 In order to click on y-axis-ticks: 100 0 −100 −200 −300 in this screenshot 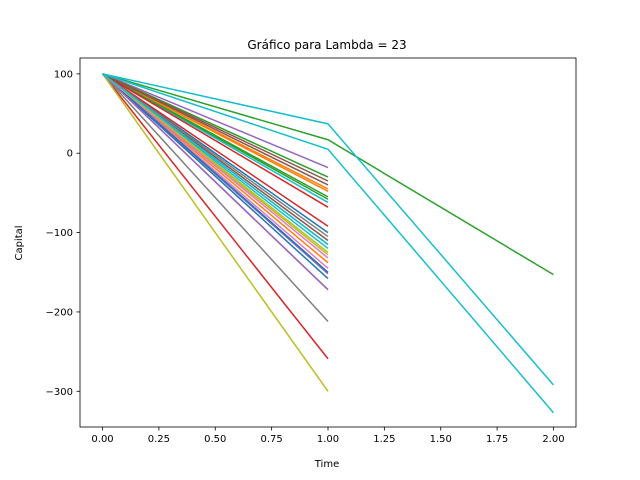, I will do `click(63, 233)`.